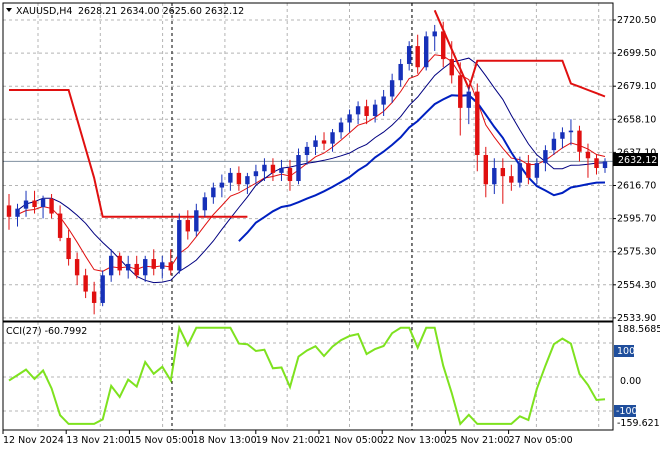  I want to click on trailing-stop-line, so click(519, 53).